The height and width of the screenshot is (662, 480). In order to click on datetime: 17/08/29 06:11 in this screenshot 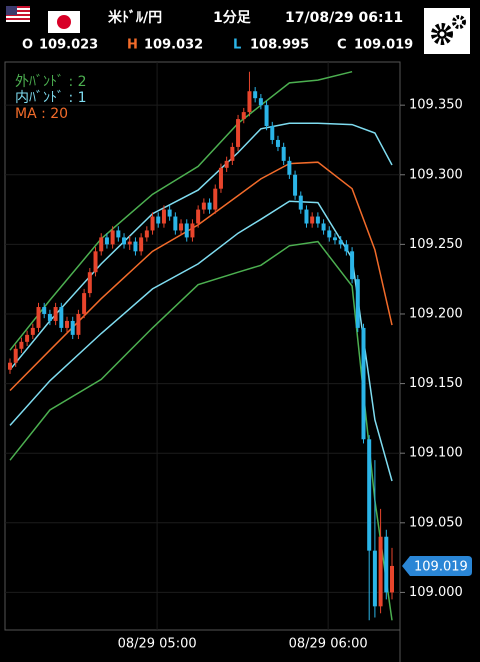, I will do `click(344, 18)`.